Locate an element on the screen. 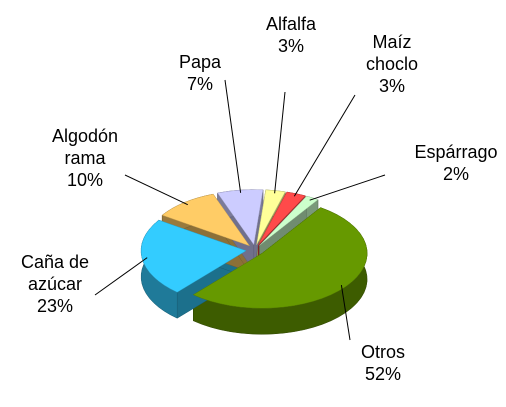 The width and height of the screenshot is (506, 407). category-label: Maíz choclo is located at coordinates (392, 53).